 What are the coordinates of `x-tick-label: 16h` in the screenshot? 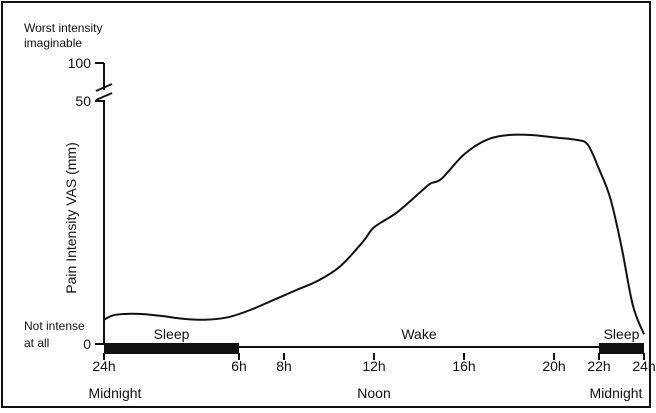 It's located at (463, 366).